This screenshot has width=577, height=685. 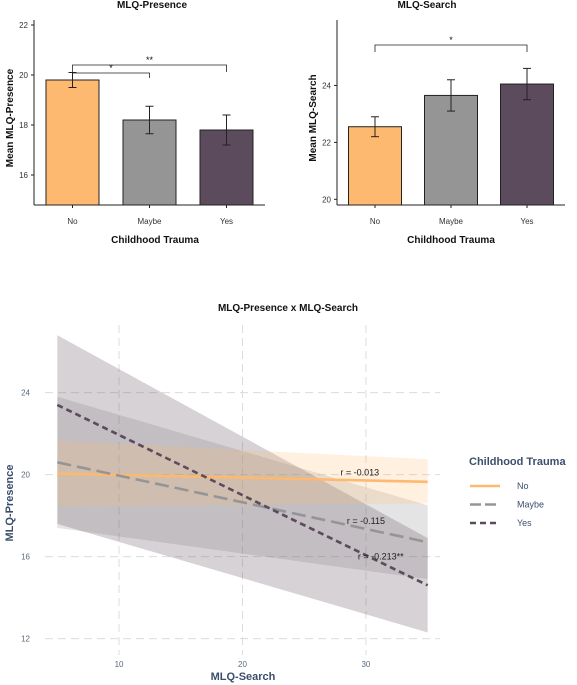 I want to click on search-ytick-label: 22, so click(x=326, y=142).